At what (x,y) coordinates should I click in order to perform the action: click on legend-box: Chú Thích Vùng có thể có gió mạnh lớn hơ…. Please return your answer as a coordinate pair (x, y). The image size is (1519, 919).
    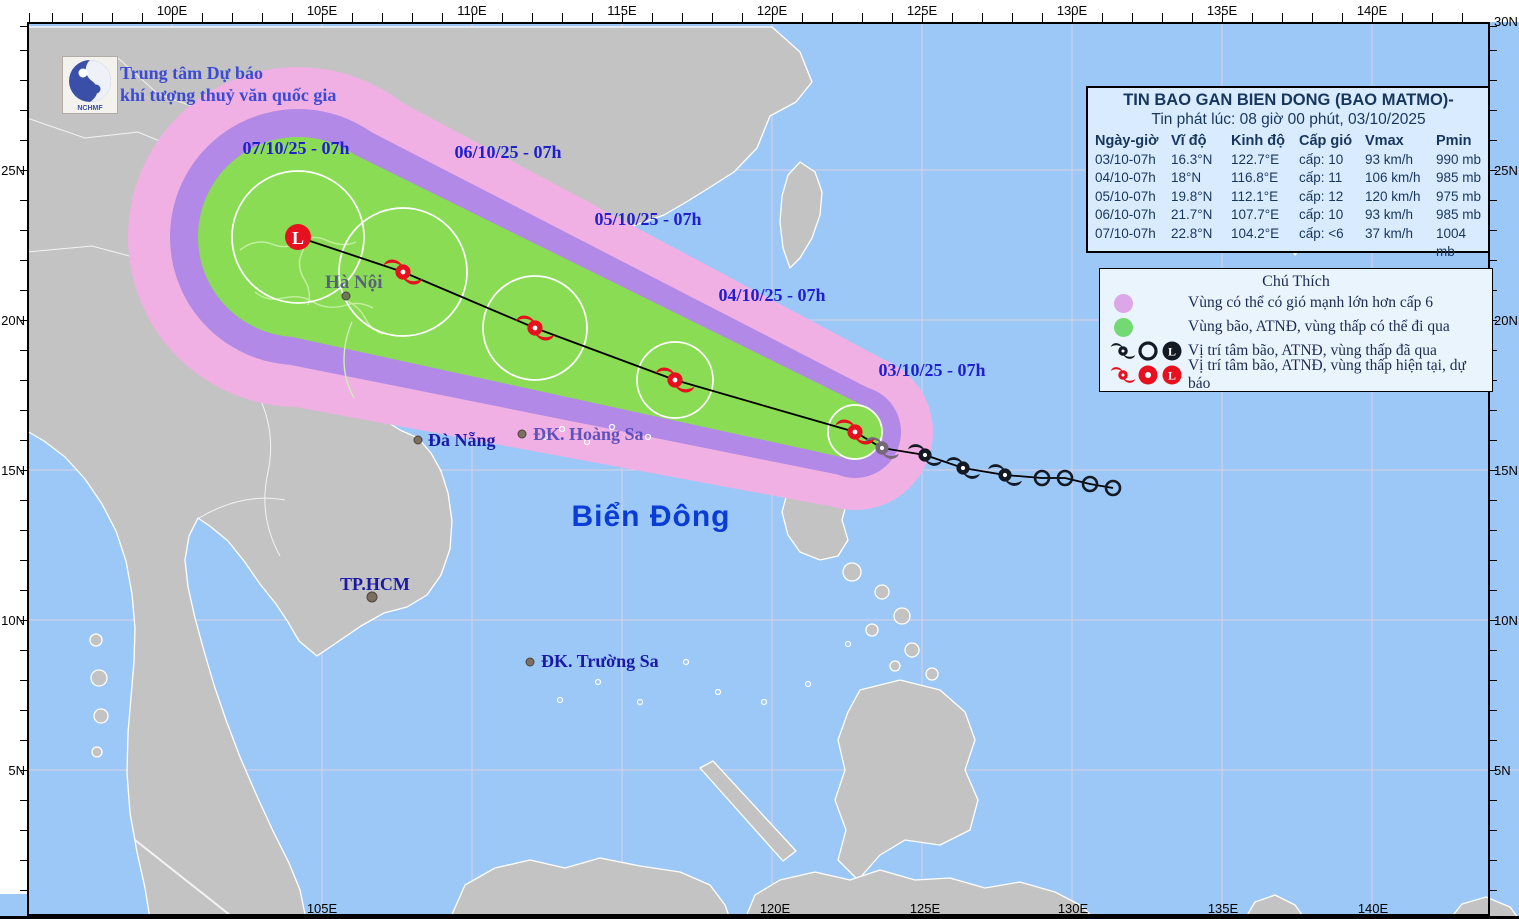
    Looking at the image, I should click on (1296, 330).